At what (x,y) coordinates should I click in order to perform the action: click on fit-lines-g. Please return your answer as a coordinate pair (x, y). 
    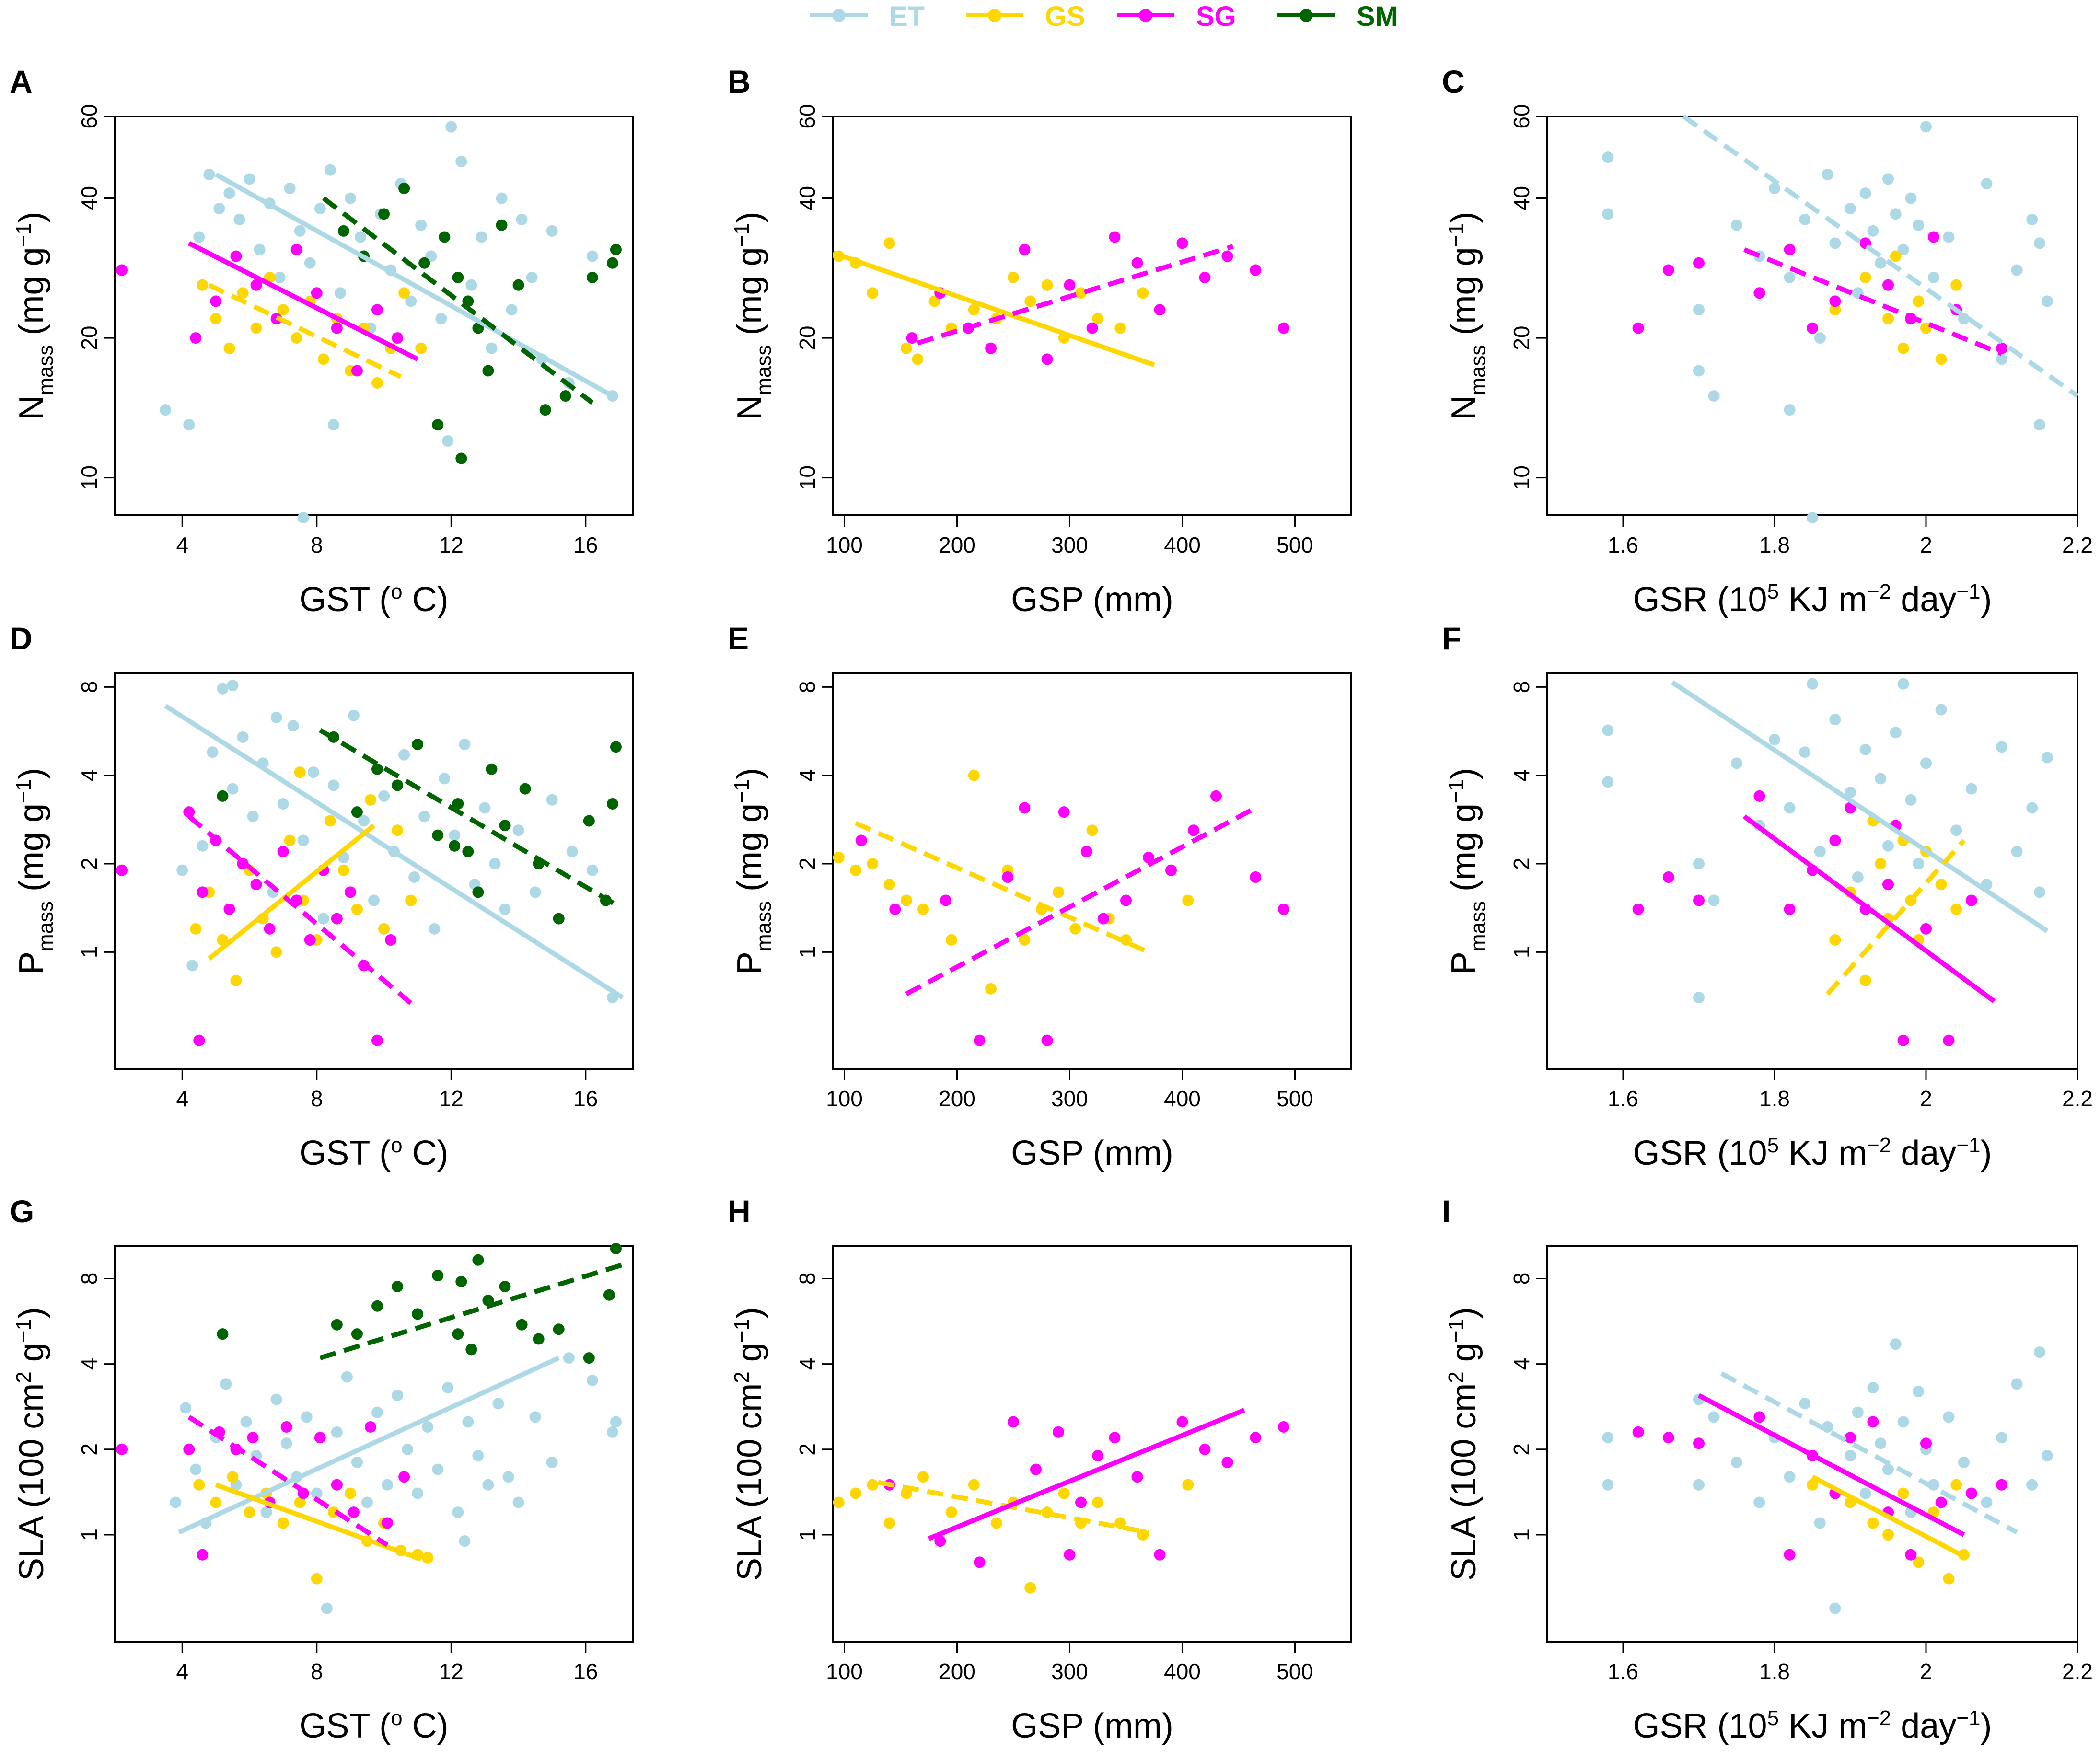
    Looking at the image, I should click on (404, 1411).